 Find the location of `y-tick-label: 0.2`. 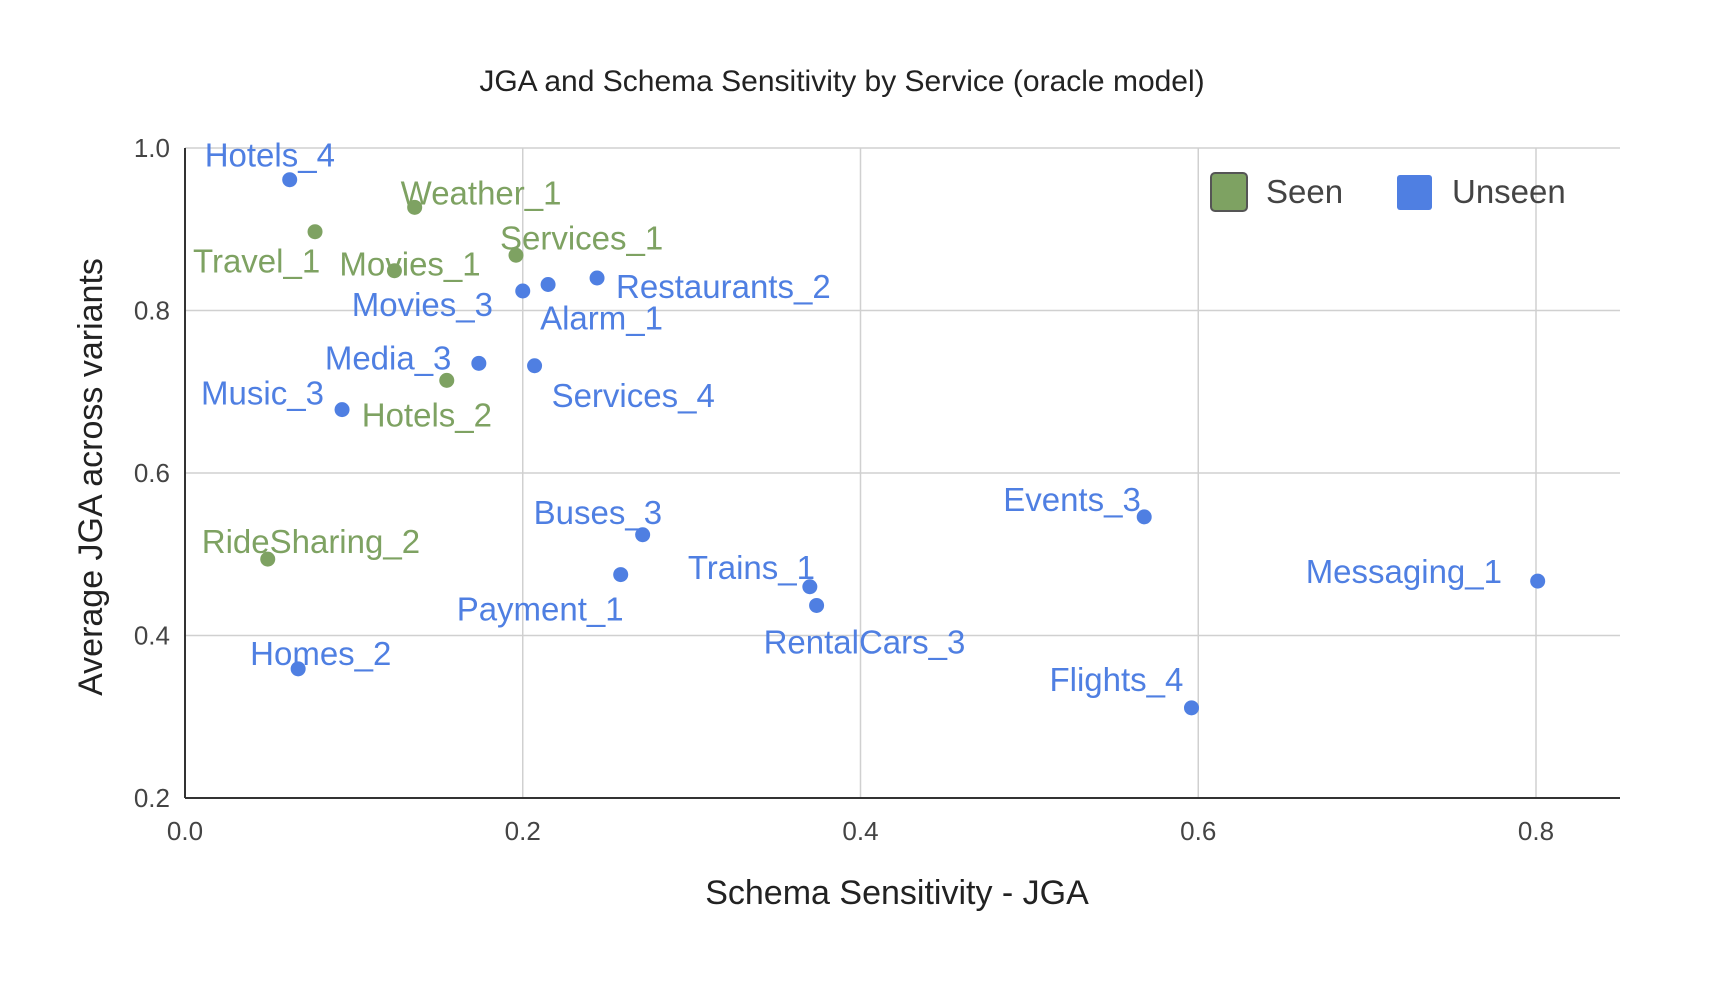

y-tick-label: 0.2 is located at coordinates (152, 798).